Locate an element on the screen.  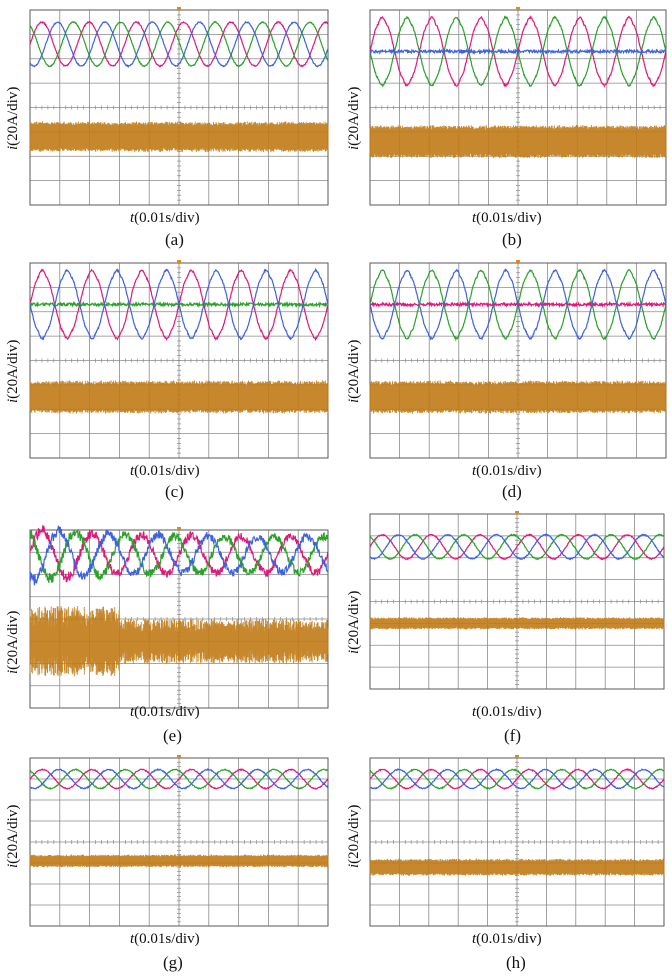
panel-g: i(20A/div) t(0.01s/div) (g) is located at coordinates (168, 866).